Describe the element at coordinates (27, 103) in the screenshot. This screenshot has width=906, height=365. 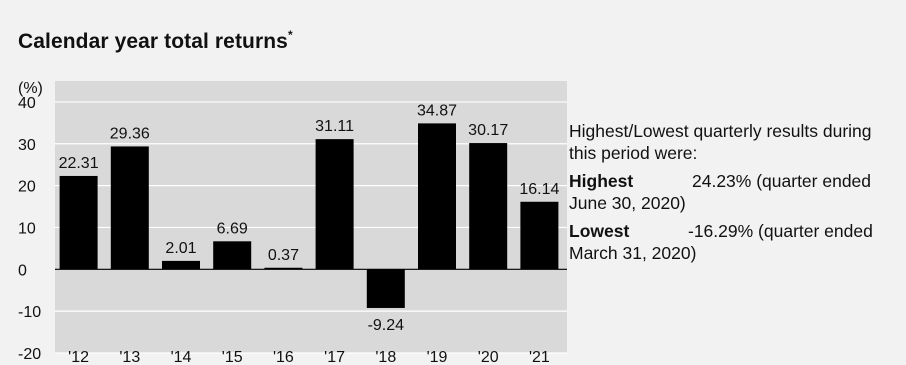
I see `y-tick-label: 40` at that location.